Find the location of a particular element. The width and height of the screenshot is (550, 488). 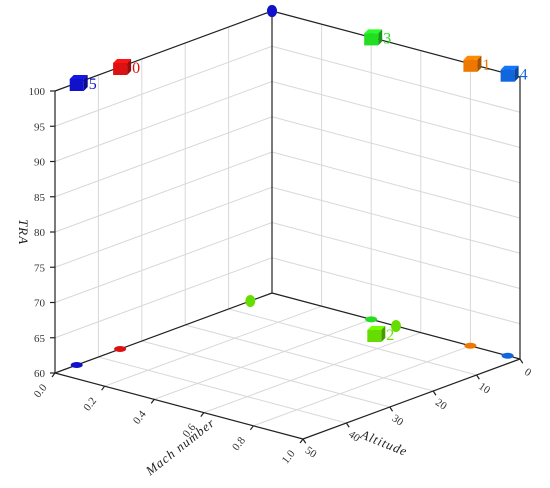

x-tick-label: 10 is located at coordinates (484, 388).